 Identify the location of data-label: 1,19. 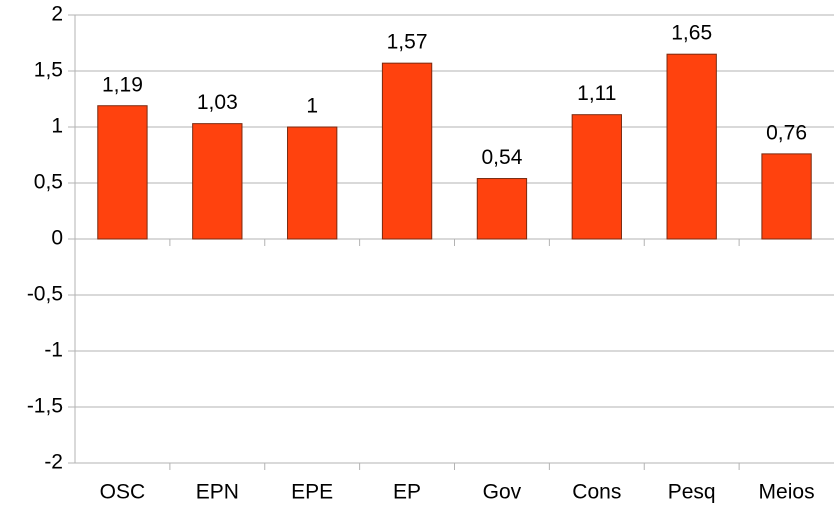
(122, 84).